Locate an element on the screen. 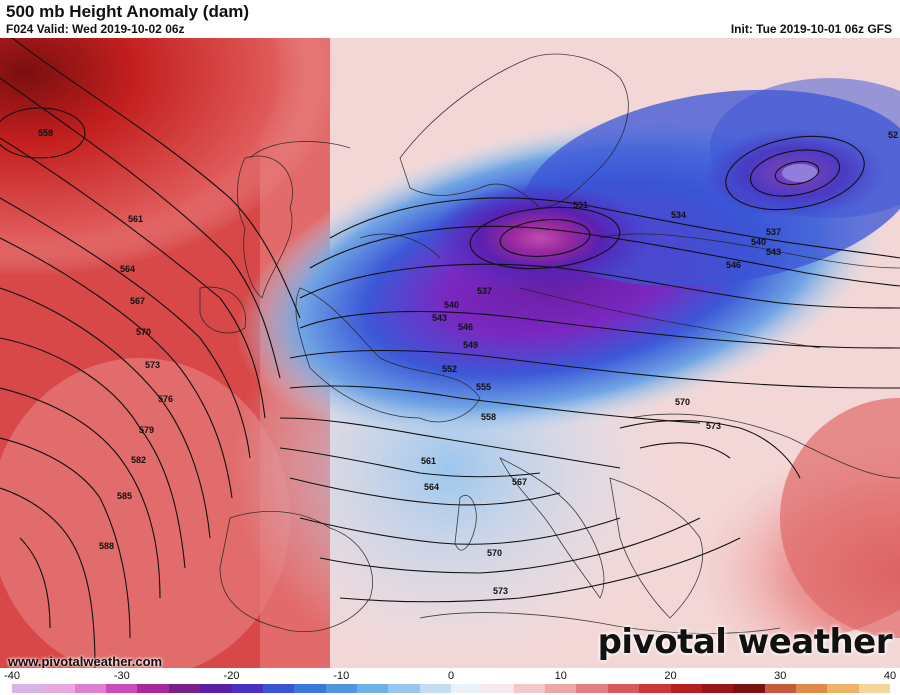  colorbar-tick-label: 10 is located at coordinates (560, 676).